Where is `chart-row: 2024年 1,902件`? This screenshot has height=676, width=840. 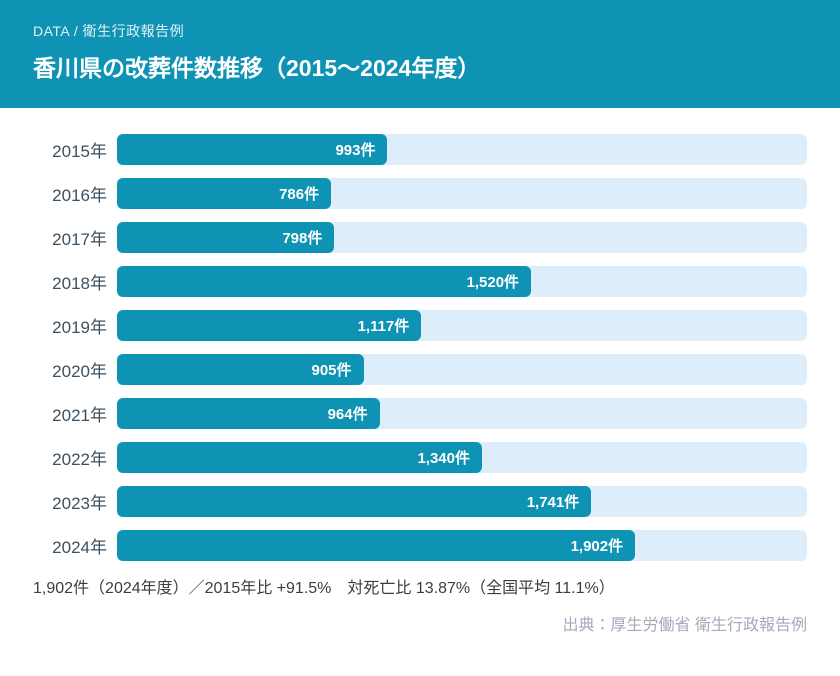 chart-row: 2024年 1,902件 is located at coordinates (420, 545).